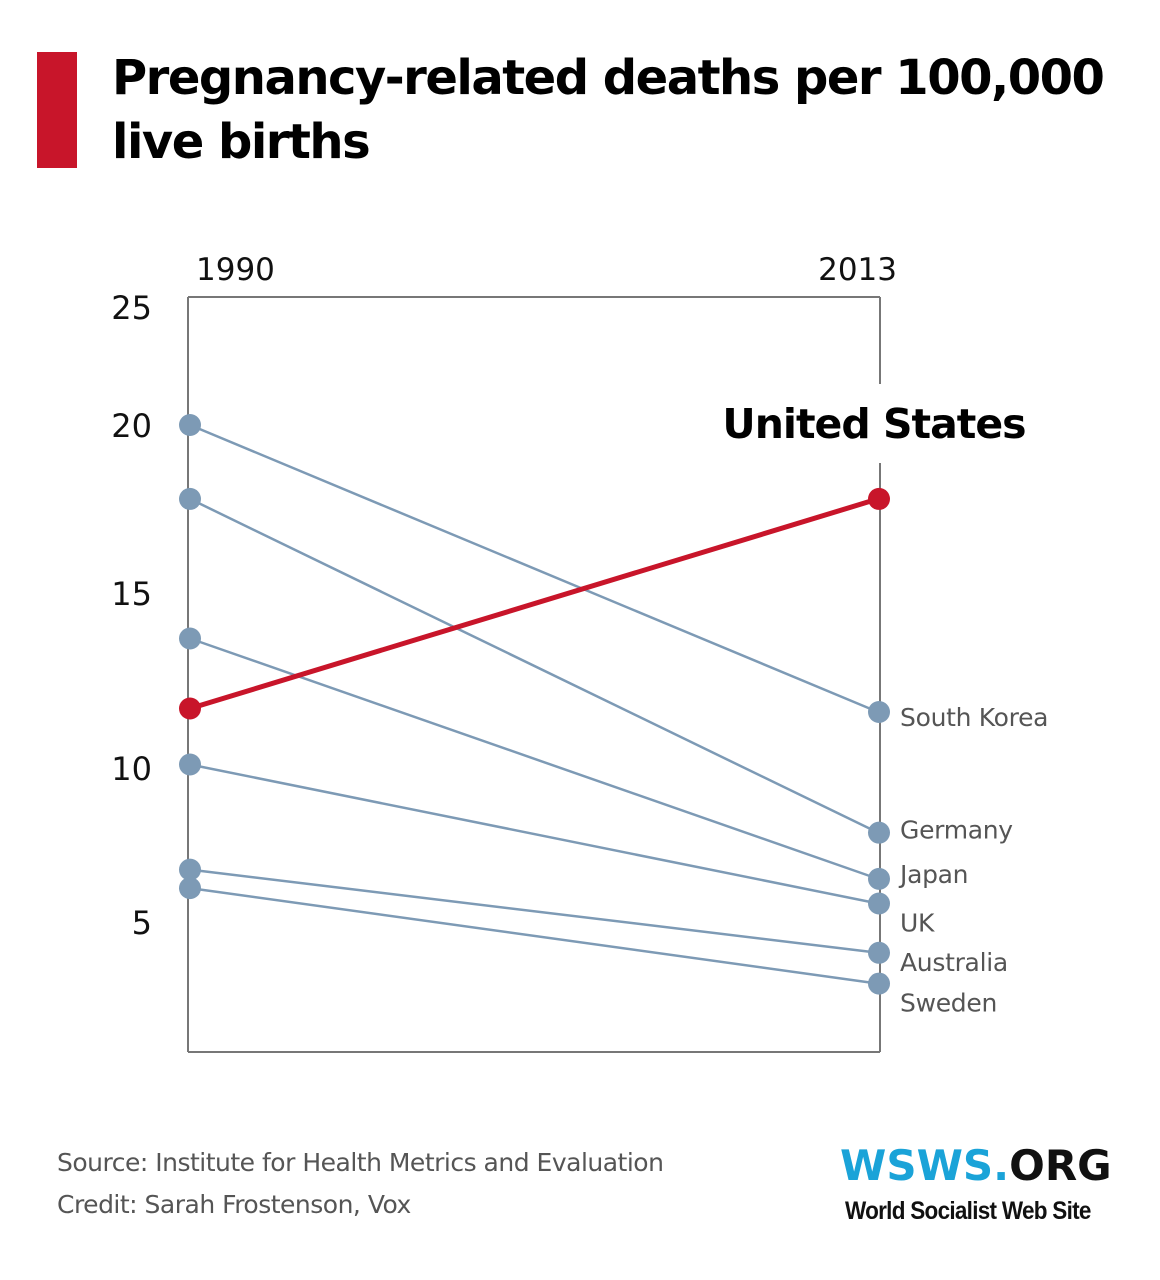  Describe the element at coordinates (956, 830) in the screenshot. I see `series-label: Germany` at that location.